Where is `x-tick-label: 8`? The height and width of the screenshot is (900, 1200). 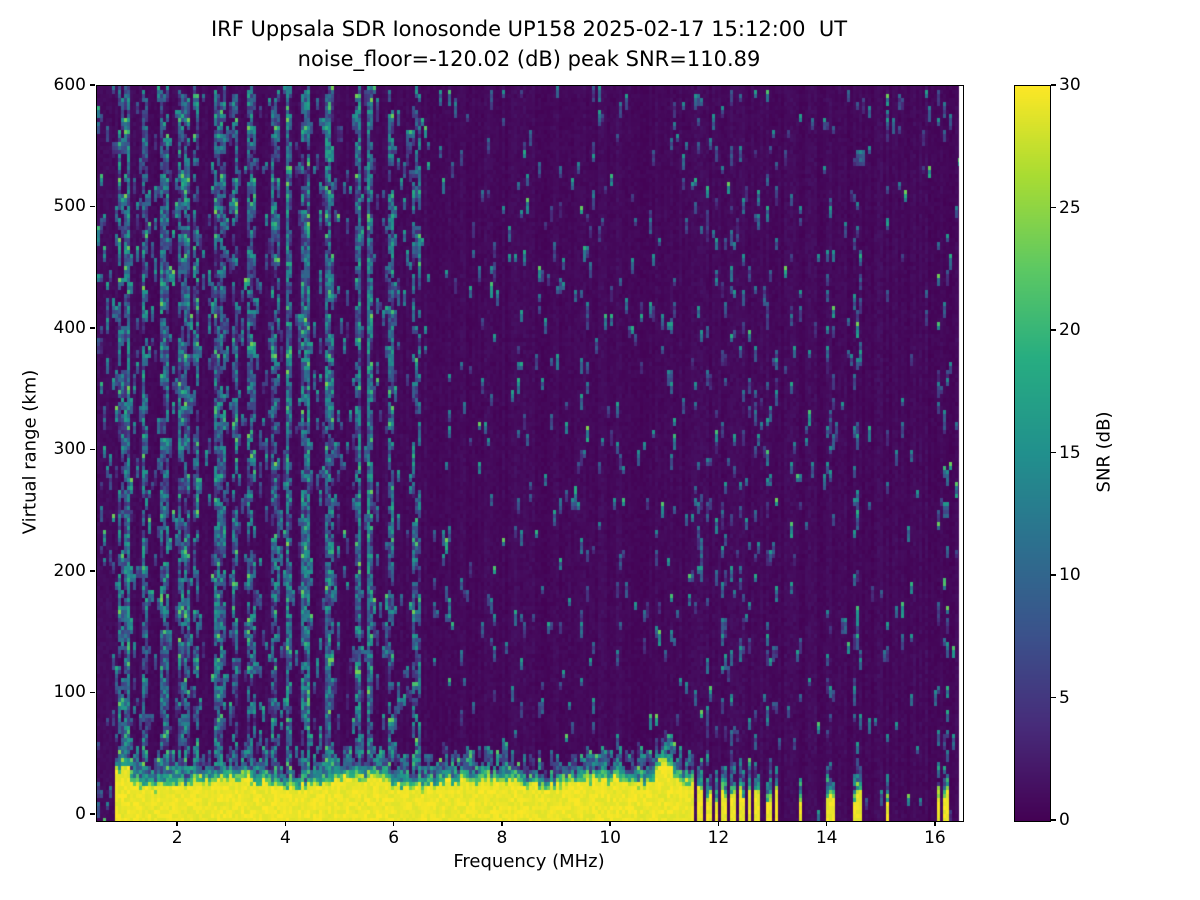
x-tick-label: 8 is located at coordinates (502, 838).